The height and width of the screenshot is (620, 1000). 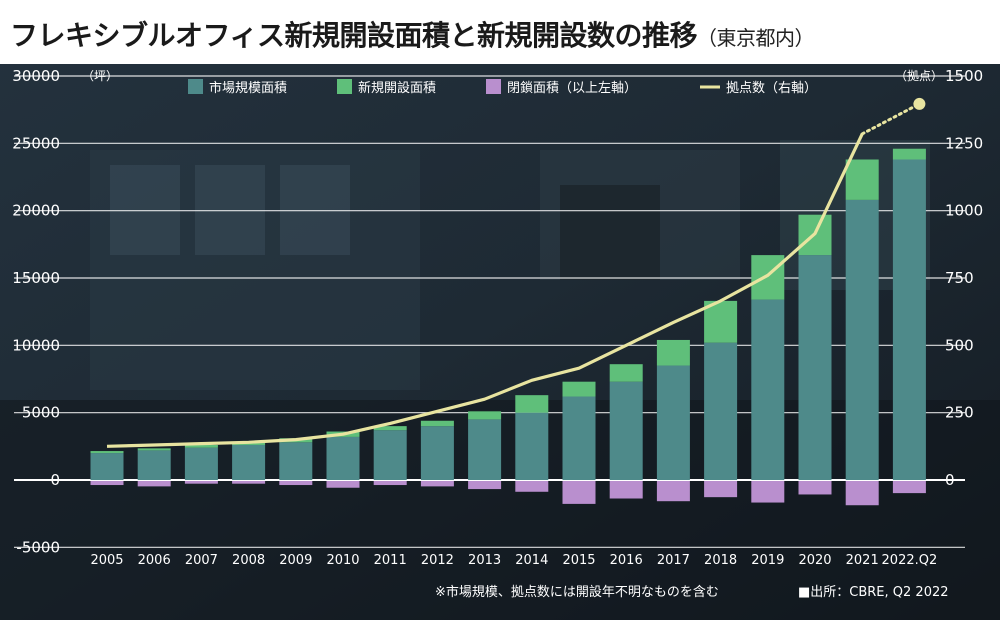 What do you see at coordinates (626, 560) in the screenshot?
I see `x-tick-label: 2016` at bounding box center [626, 560].